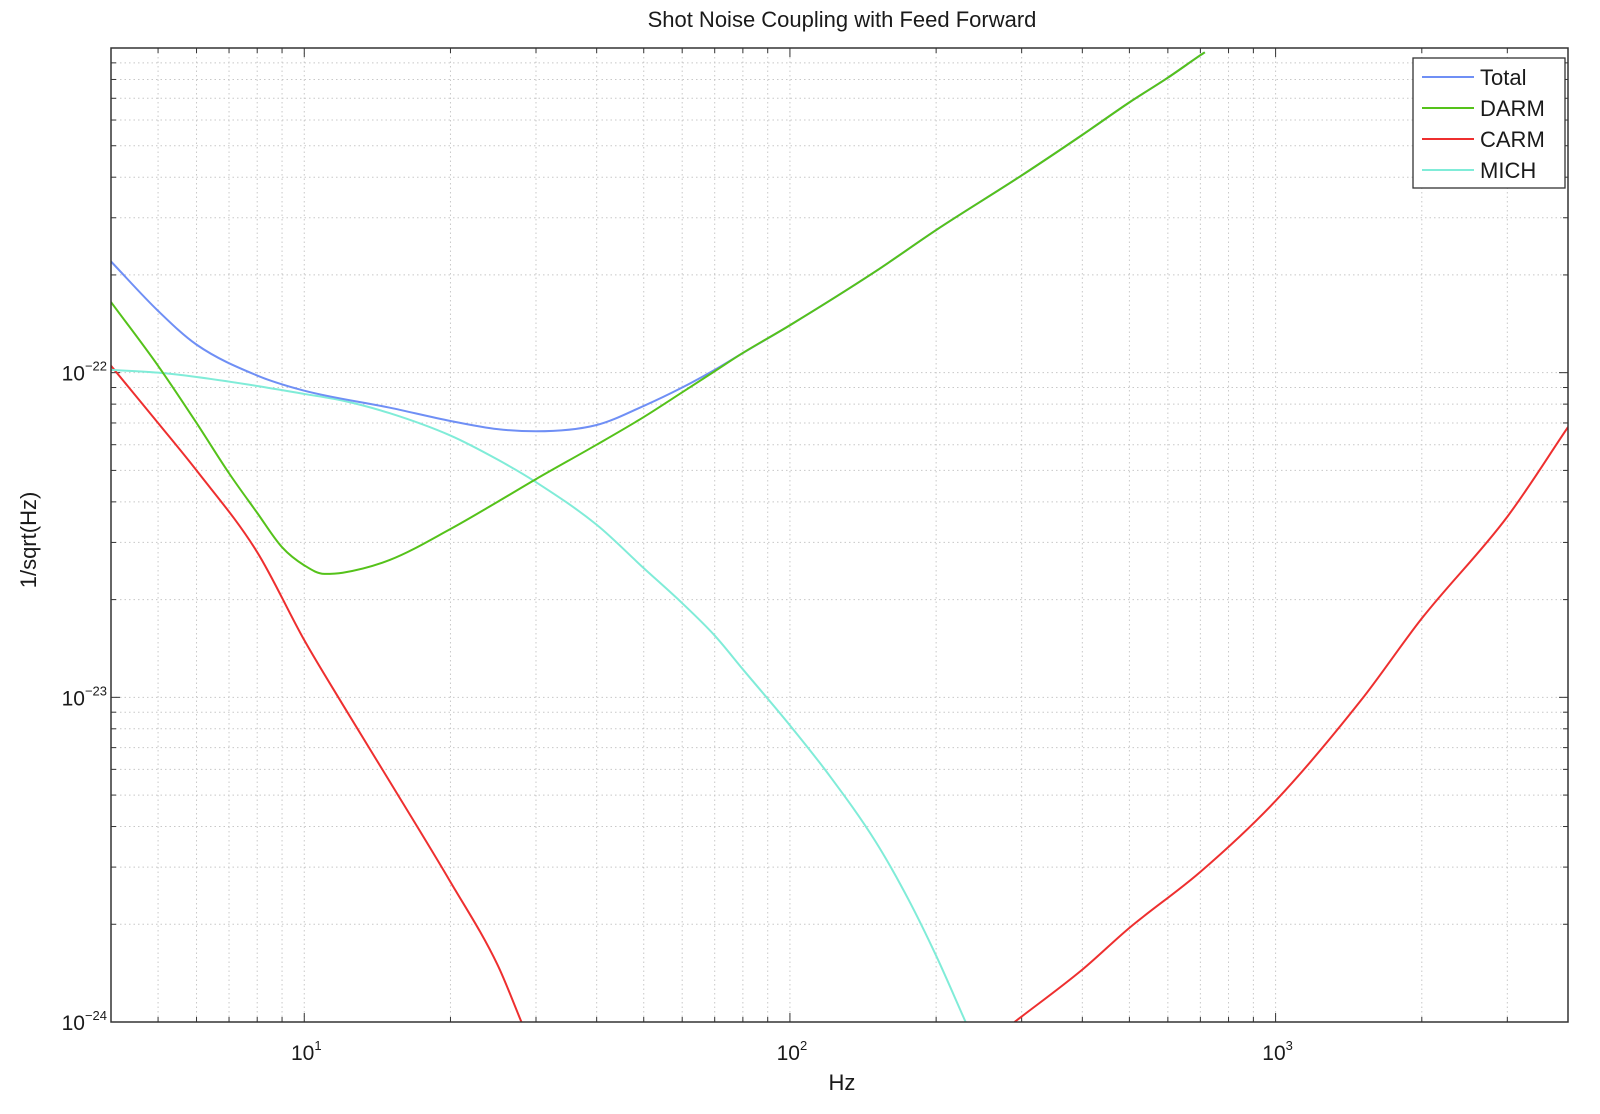 This screenshot has height=1114, width=1600. I want to click on legend-label-total: Total, so click(1503, 77).